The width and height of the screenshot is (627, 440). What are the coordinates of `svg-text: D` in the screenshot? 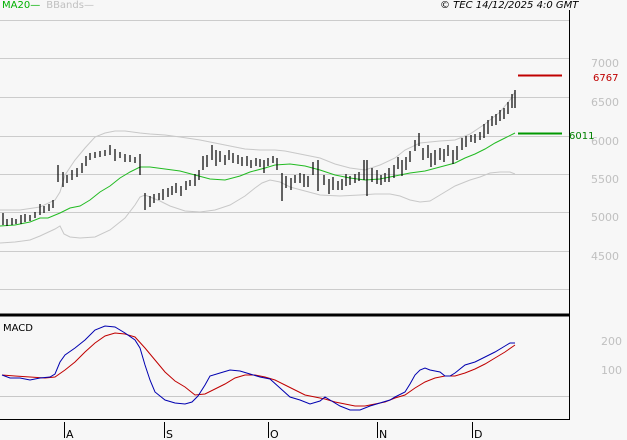 It's located at (478, 434).